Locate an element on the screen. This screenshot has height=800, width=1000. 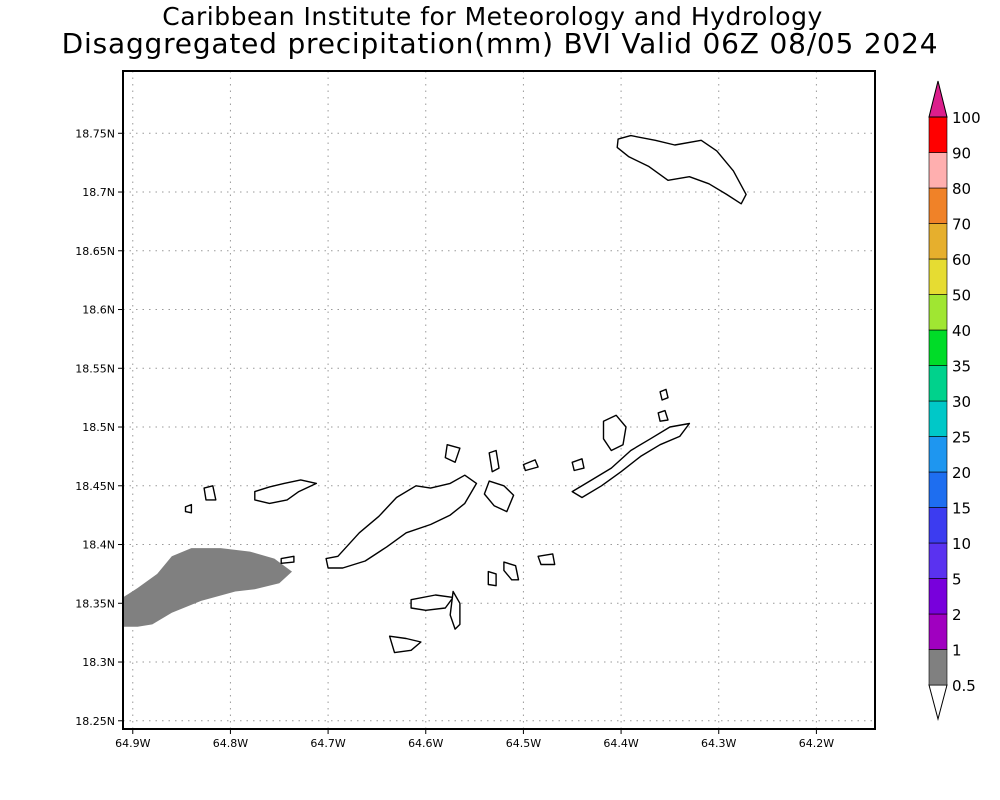
colorbar-label: 100 is located at coordinates (966, 118).